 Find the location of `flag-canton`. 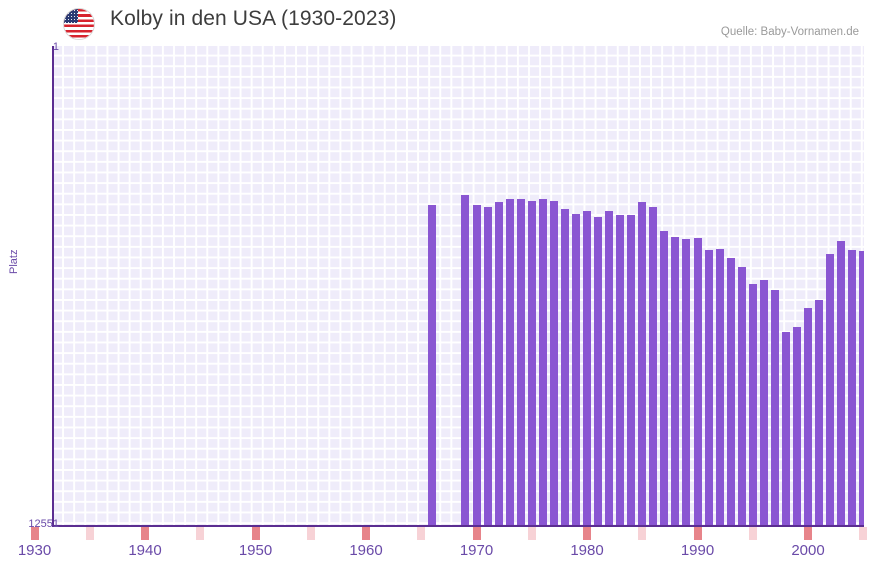

flag-canton is located at coordinates (71, 16).